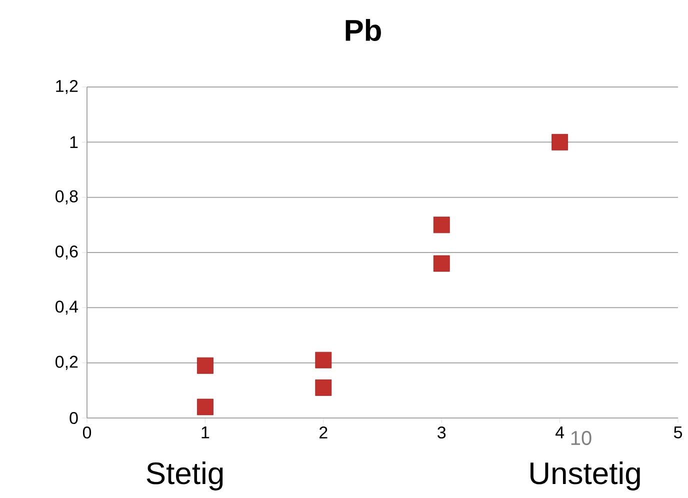  Describe the element at coordinates (678, 432) in the screenshot. I see `x-tick-label: 5` at that location.